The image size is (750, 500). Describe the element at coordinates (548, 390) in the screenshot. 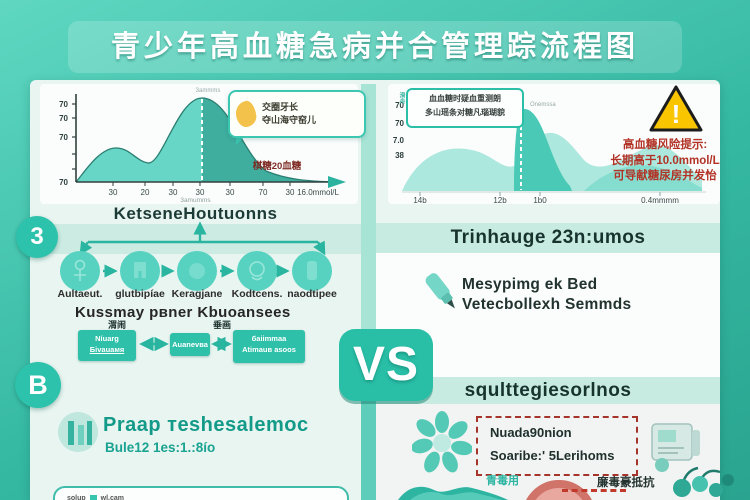

I see `section-band-strategy: squlttegiesorlnos` at that location.